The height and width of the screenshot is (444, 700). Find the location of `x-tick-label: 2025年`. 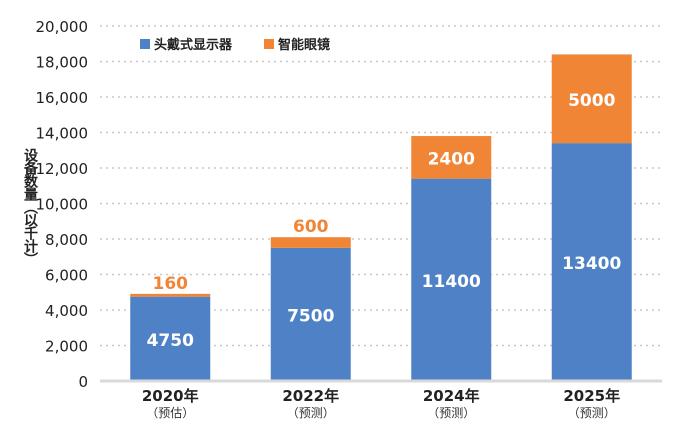

x-tick-label: 2025年 is located at coordinates (591, 396).